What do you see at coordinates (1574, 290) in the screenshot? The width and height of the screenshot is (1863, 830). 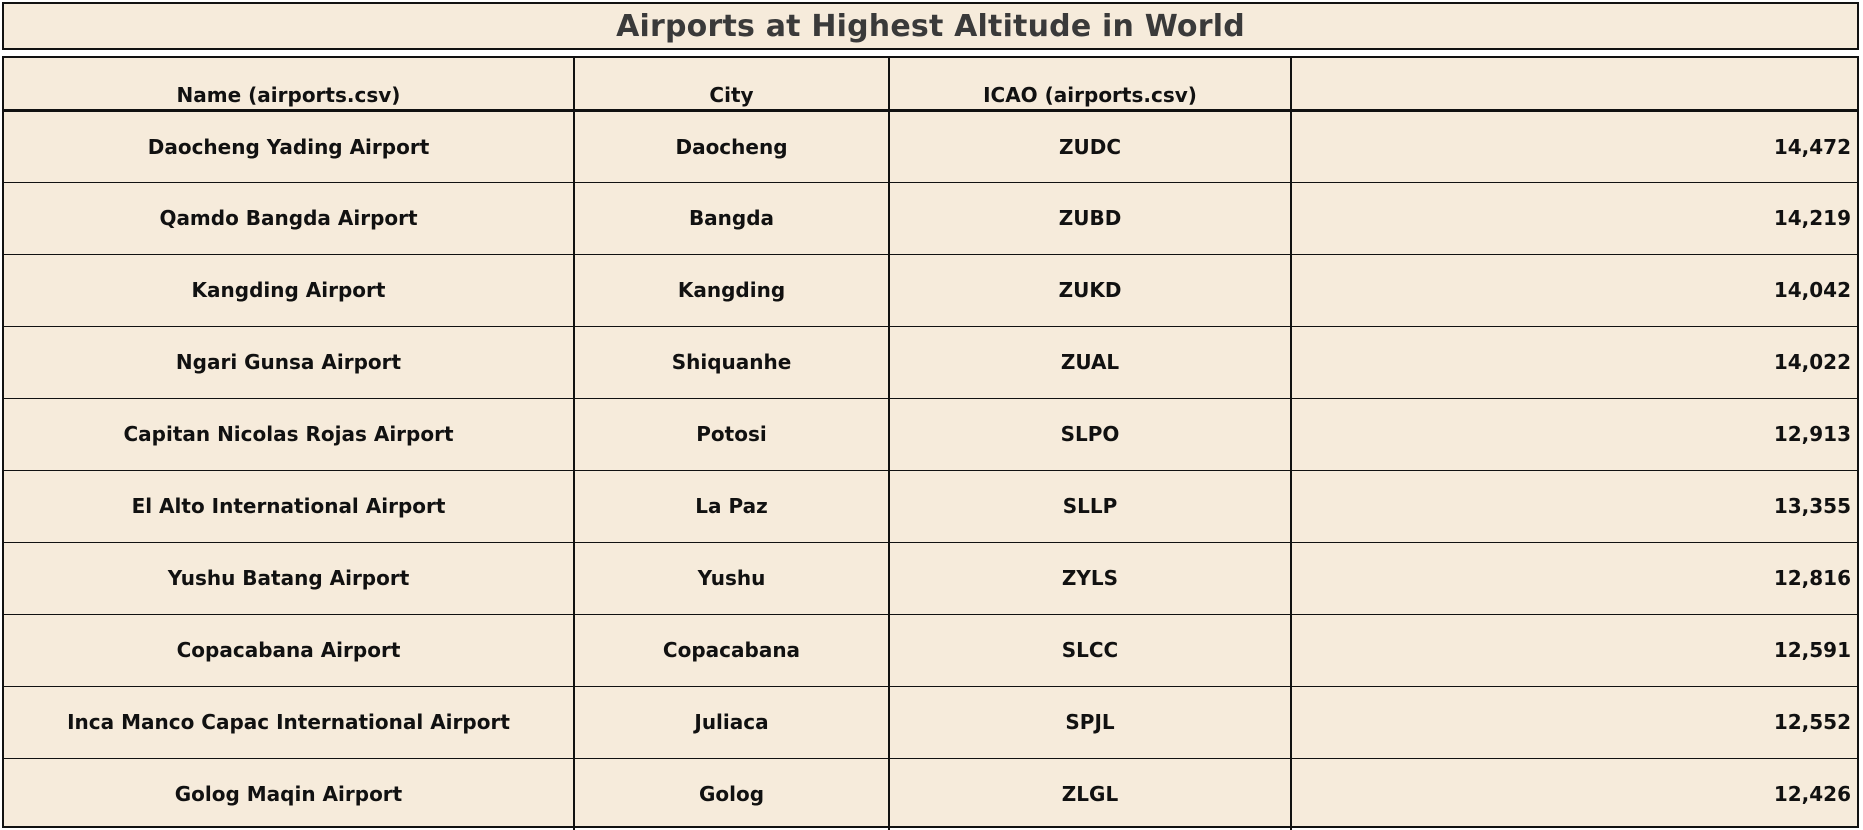 I see `altitude-cell: 14,042` at bounding box center [1574, 290].